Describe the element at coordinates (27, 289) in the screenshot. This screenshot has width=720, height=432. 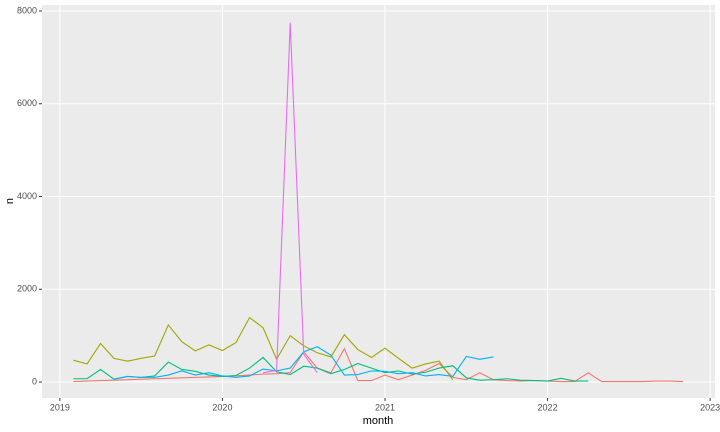
I see `y-tick-label: 2000` at that location.